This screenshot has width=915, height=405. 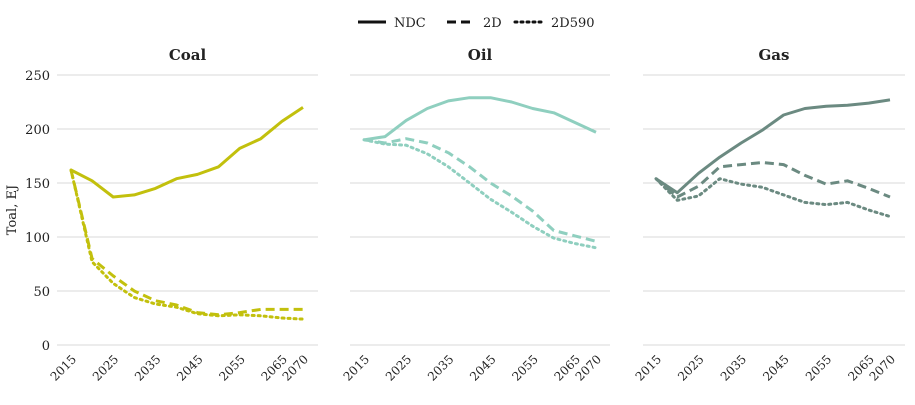 What do you see at coordinates (480, 119) in the screenshot?
I see `series-line-oil-ndc` at bounding box center [480, 119].